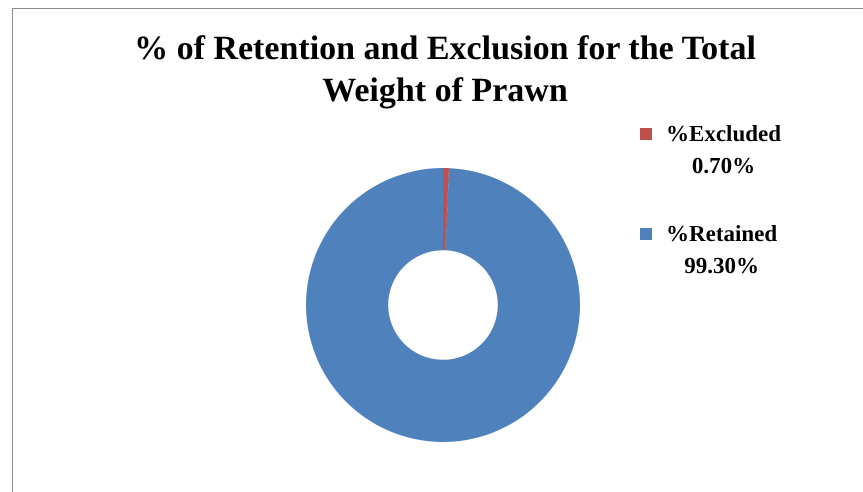  Describe the element at coordinates (721, 266) in the screenshot. I see `data-label: 99.30%` at that location.